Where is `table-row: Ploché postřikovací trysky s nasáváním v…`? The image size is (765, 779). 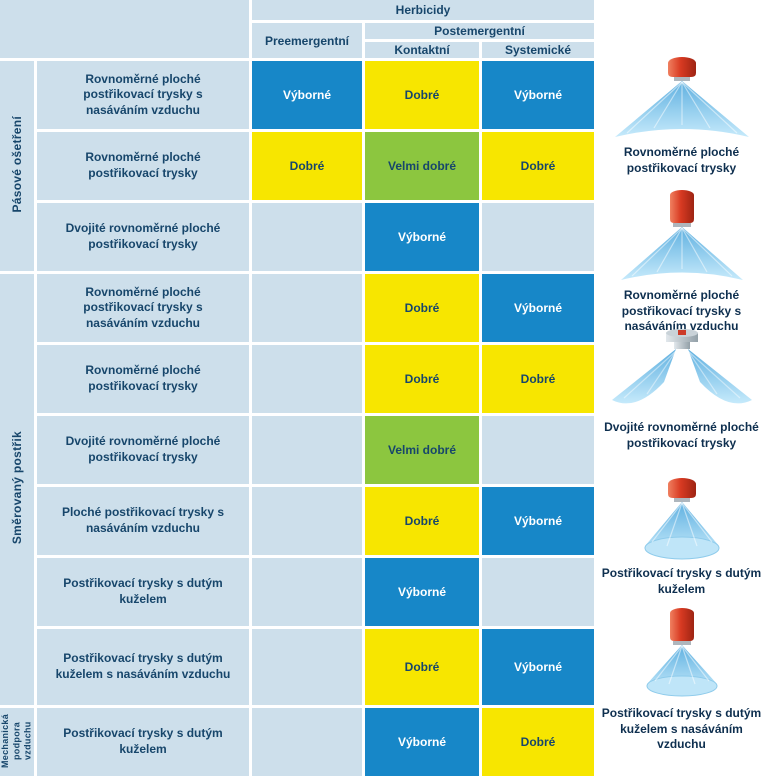
table-row: Ploché postřikovací trysky s nasáváním v… is located at coordinates (297, 521).